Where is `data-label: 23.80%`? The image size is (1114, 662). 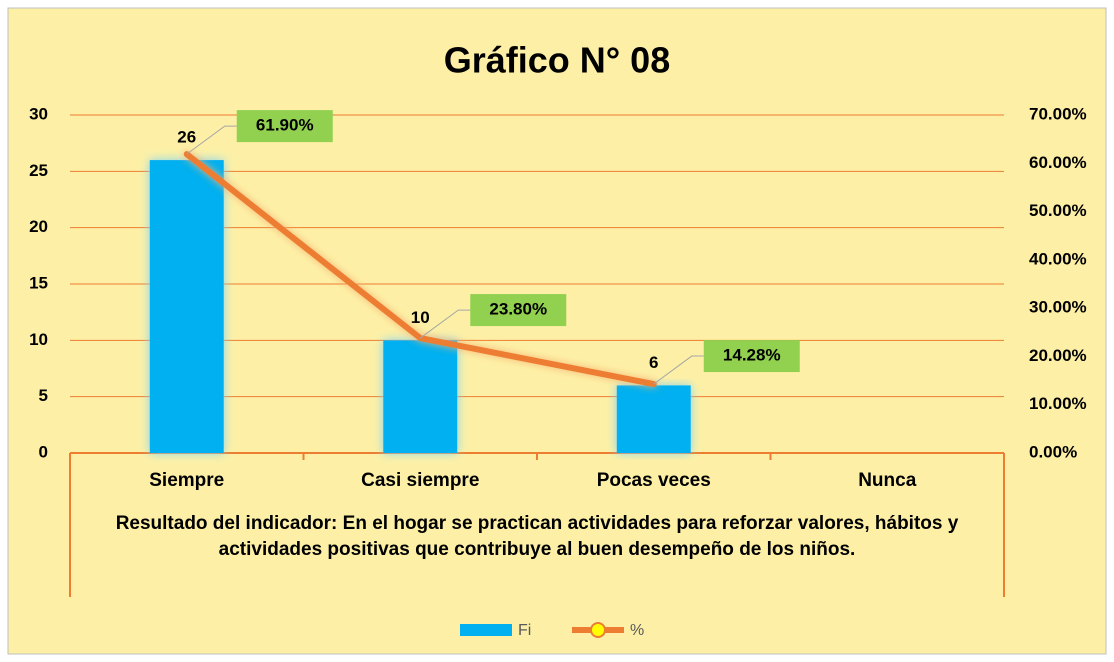
data-label: 23.80% is located at coordinates (518, 309).